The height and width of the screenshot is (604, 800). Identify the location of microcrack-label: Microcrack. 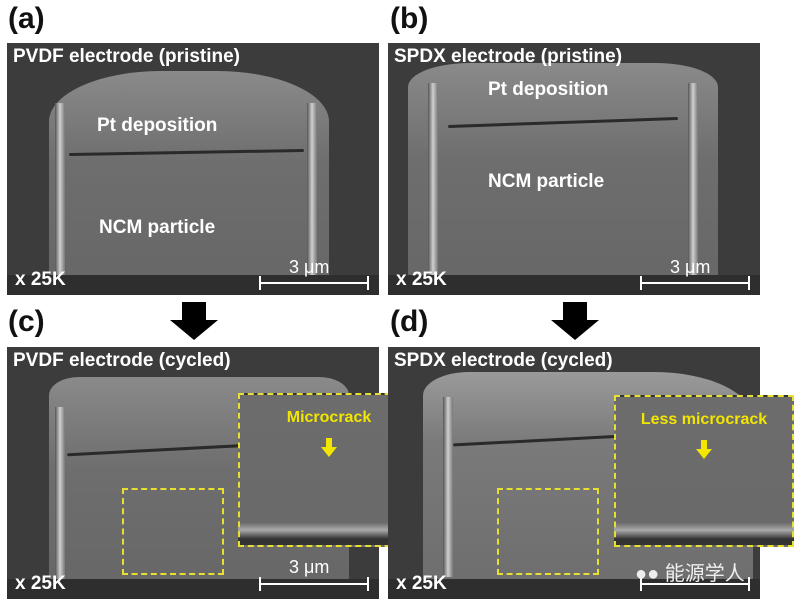
(329, 417).